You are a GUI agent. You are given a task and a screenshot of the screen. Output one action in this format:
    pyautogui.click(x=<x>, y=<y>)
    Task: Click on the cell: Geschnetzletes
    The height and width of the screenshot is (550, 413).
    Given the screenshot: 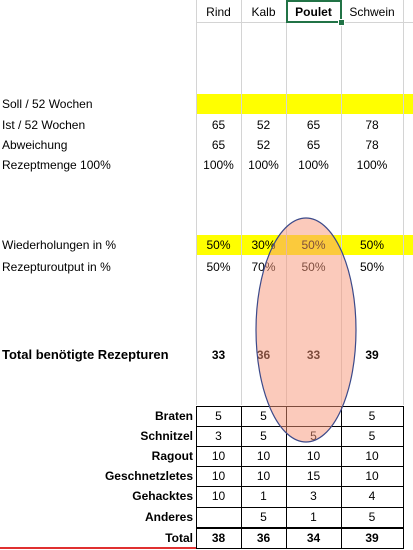 What is the action you would take?
    pyautogui.click(x=148, y=476)
    